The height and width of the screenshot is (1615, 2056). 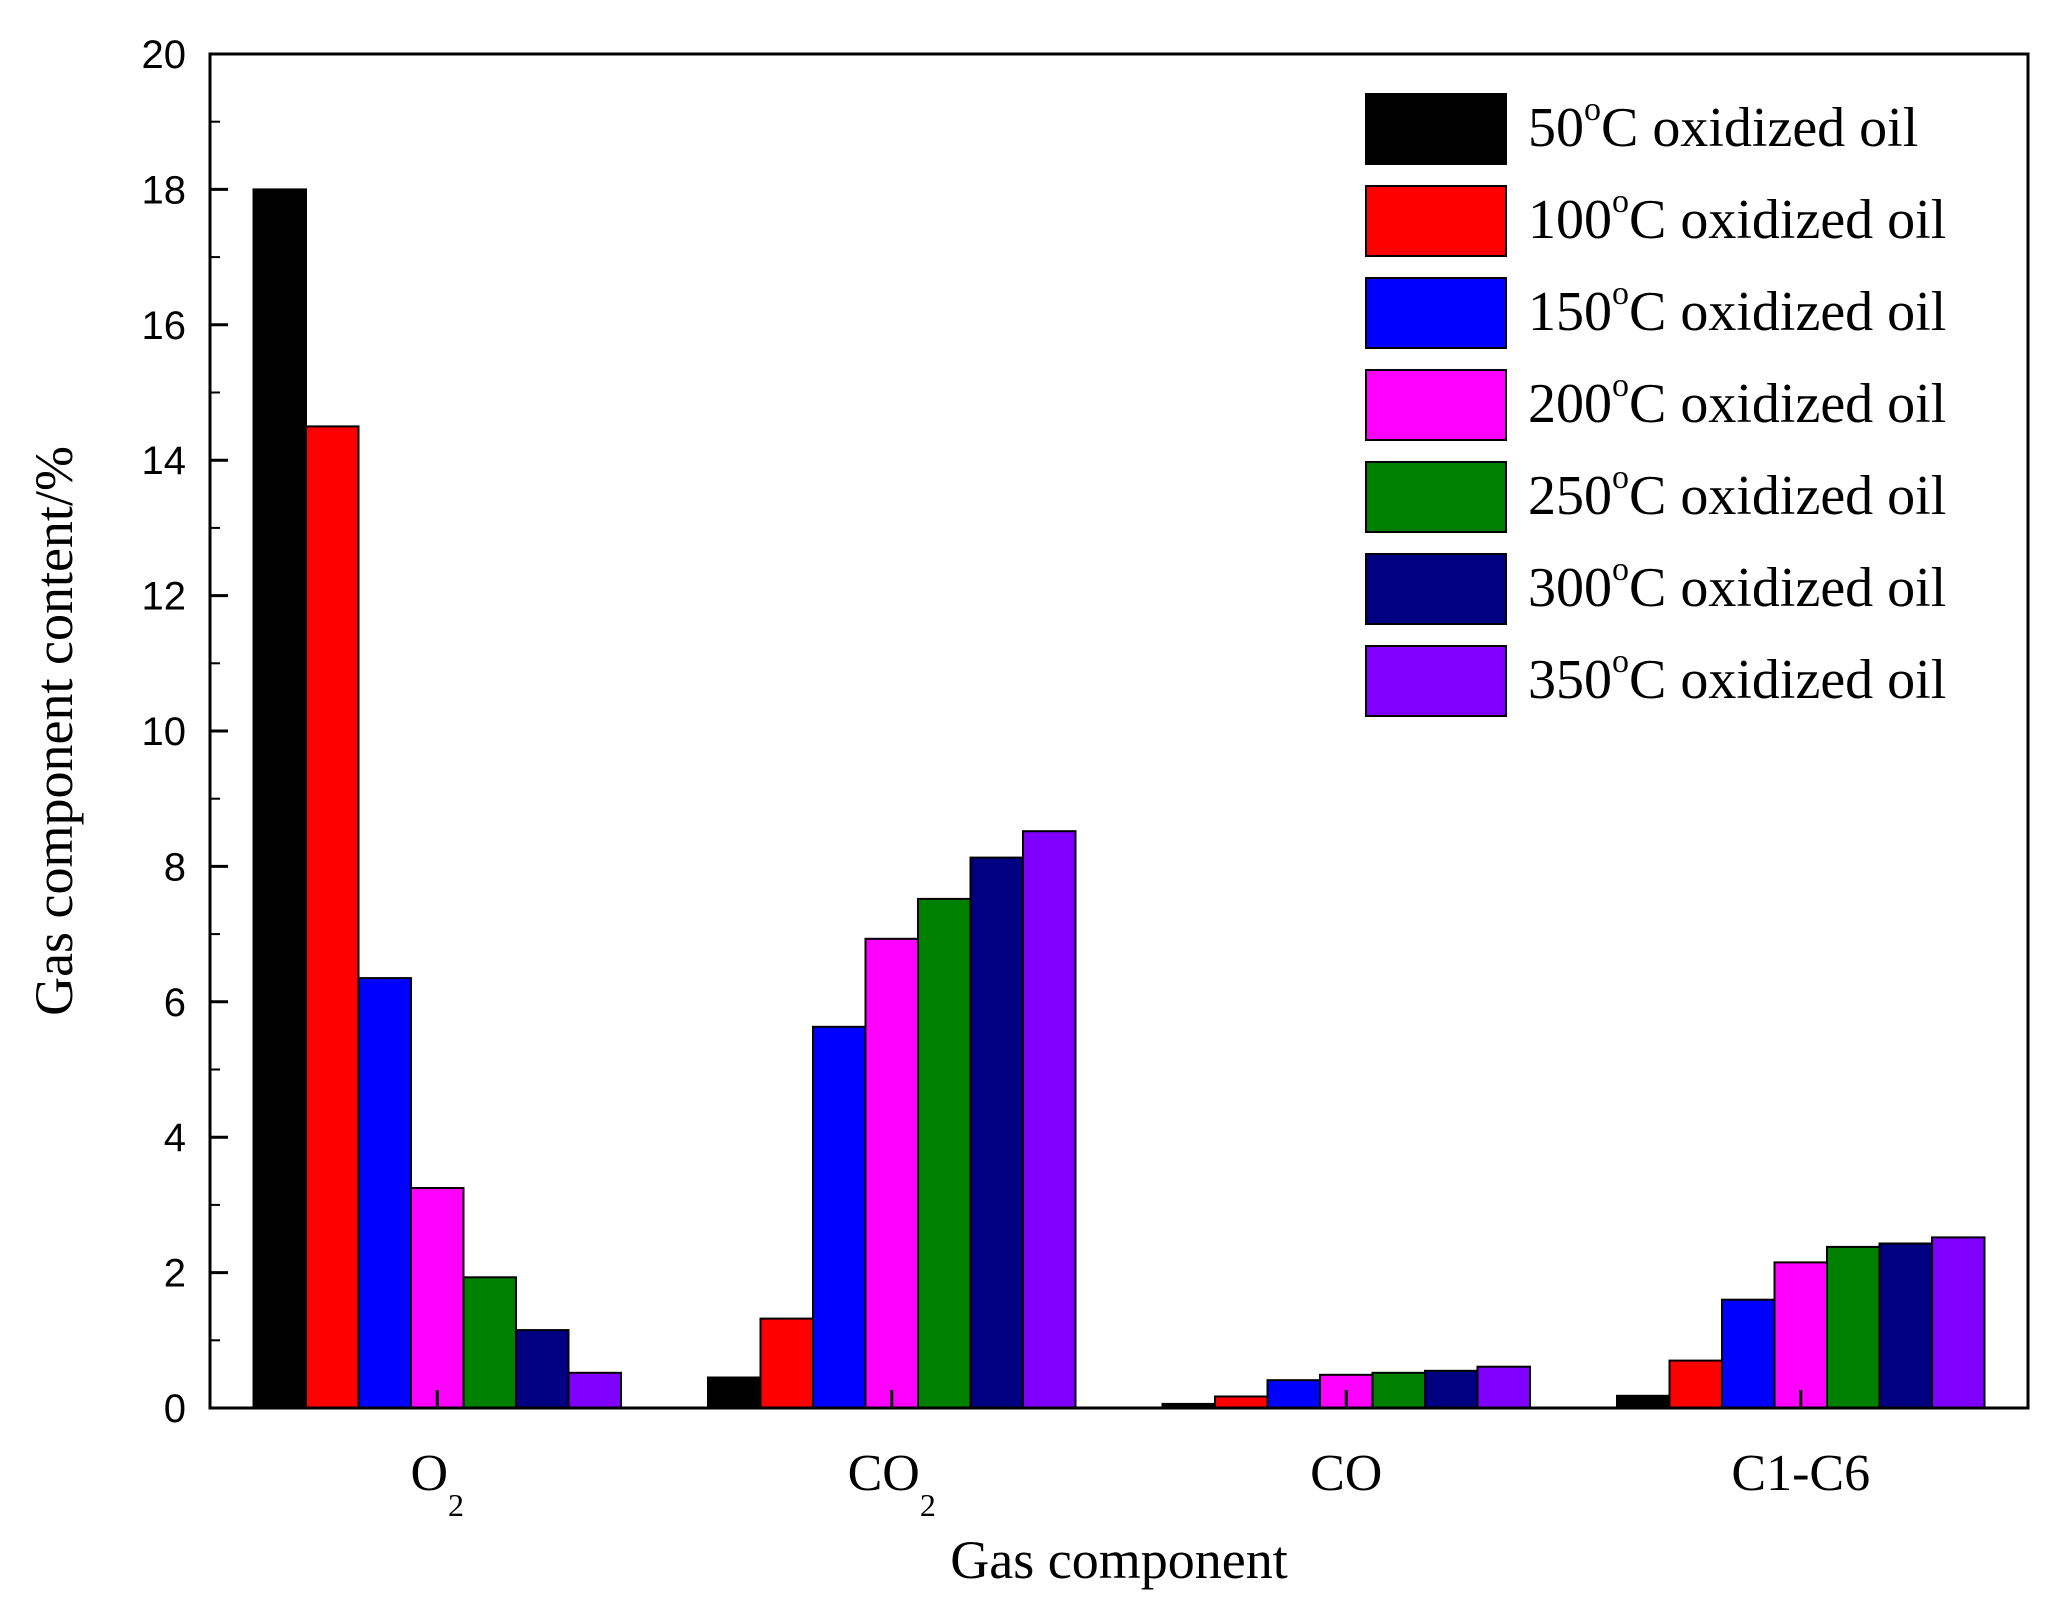 I want to click on x-tick-label: CO, so click(x=1346, y=1473).